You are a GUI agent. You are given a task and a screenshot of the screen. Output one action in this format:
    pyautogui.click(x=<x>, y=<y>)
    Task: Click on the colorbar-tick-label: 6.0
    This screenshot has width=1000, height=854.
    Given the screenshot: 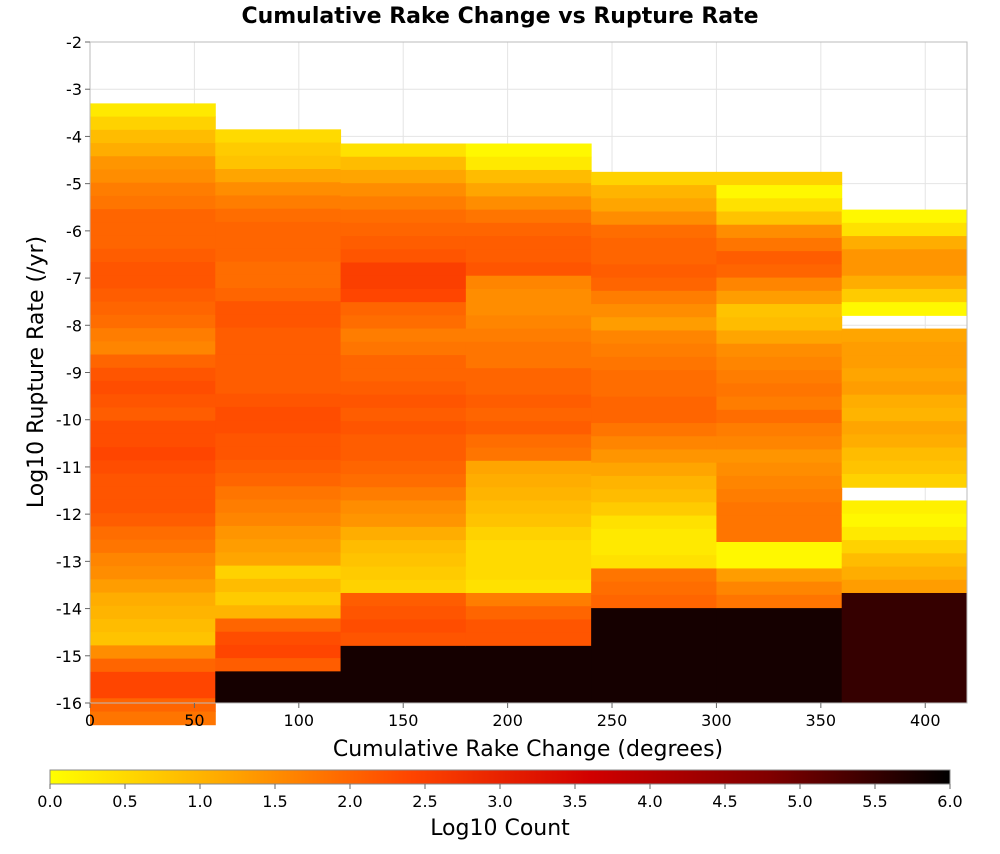 What is the action you would take?
    pyautogui.click(x=949, y=801)
    